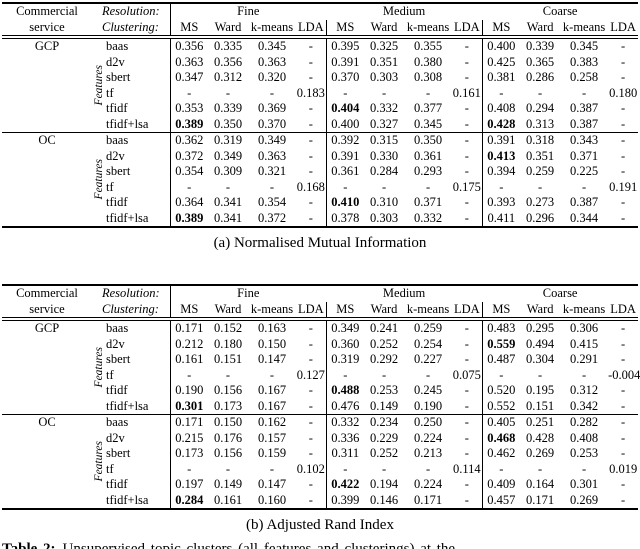 Image resolution: width=640 pixels, height=549 pixels. What do you see at coordinates (560, 11) in the screenshot?
I see `resolution-group-header: Coarse` at bounding box center [560, 11].